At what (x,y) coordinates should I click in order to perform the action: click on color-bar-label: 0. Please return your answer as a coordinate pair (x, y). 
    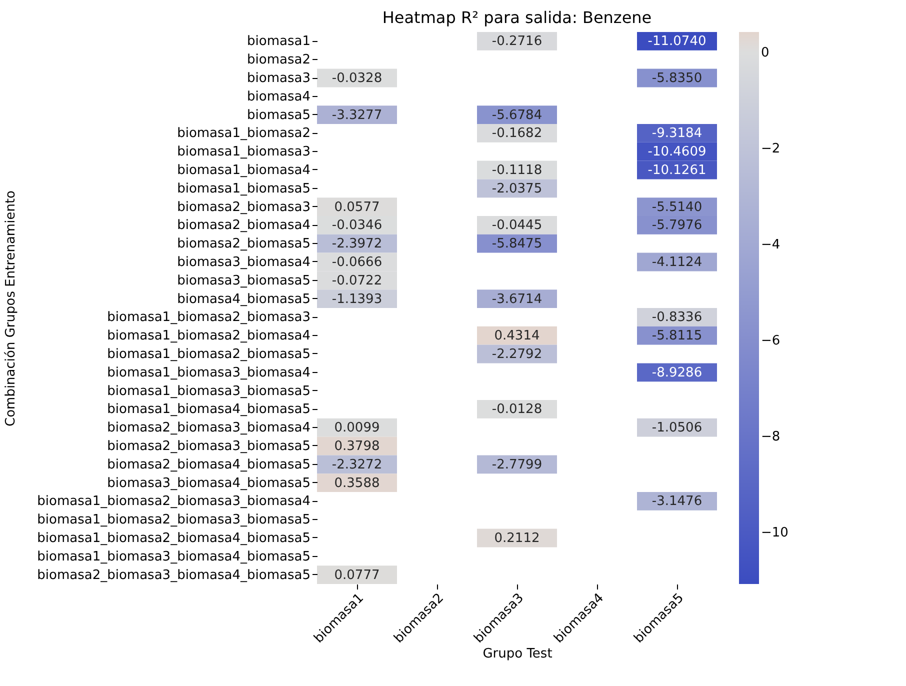
    Looking at the image, I should click on (765, 53).